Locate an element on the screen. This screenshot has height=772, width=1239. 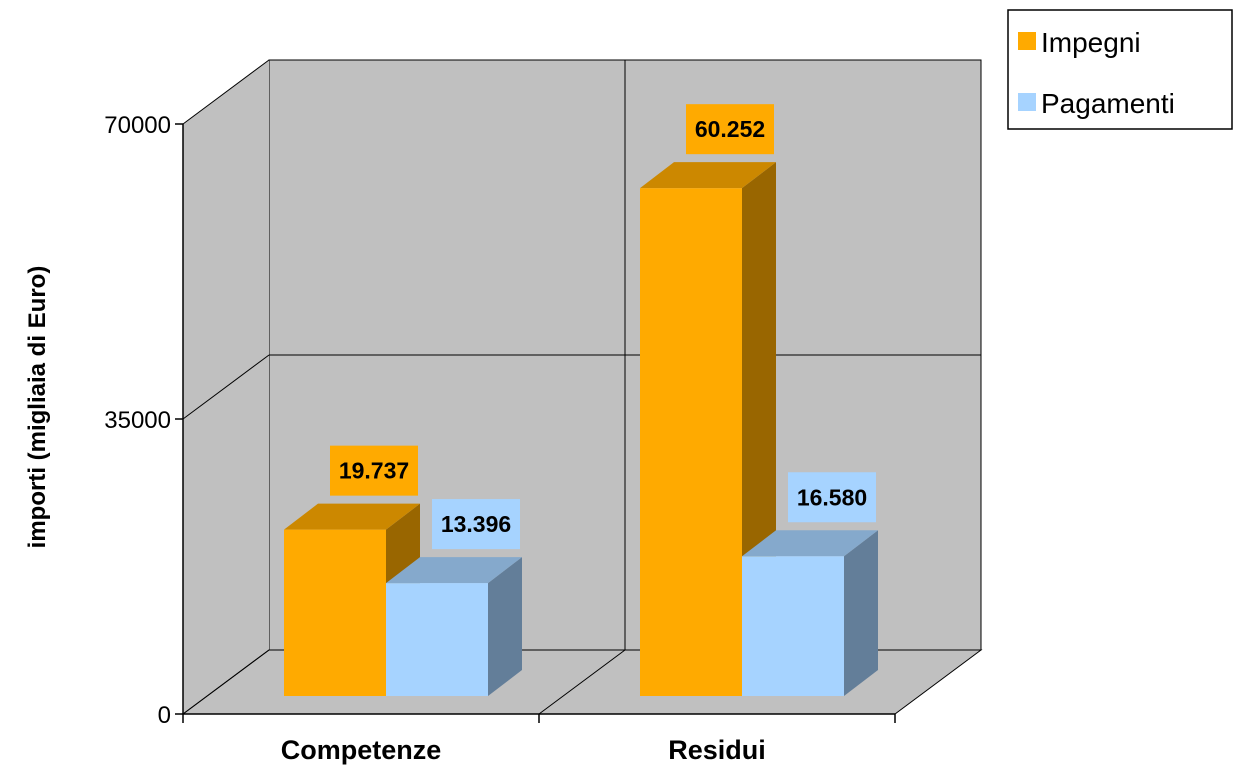
data-label: 16.580 is located at coordinates (832, 497).